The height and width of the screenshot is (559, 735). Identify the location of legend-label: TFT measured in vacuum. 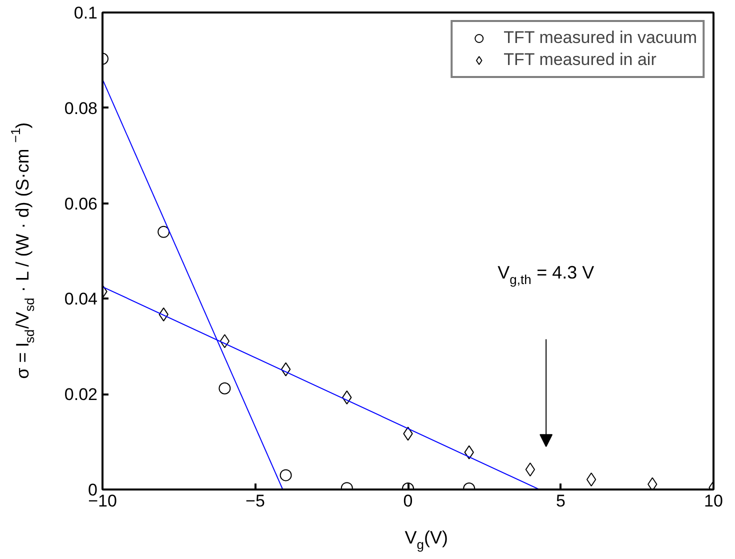
(600, 38).